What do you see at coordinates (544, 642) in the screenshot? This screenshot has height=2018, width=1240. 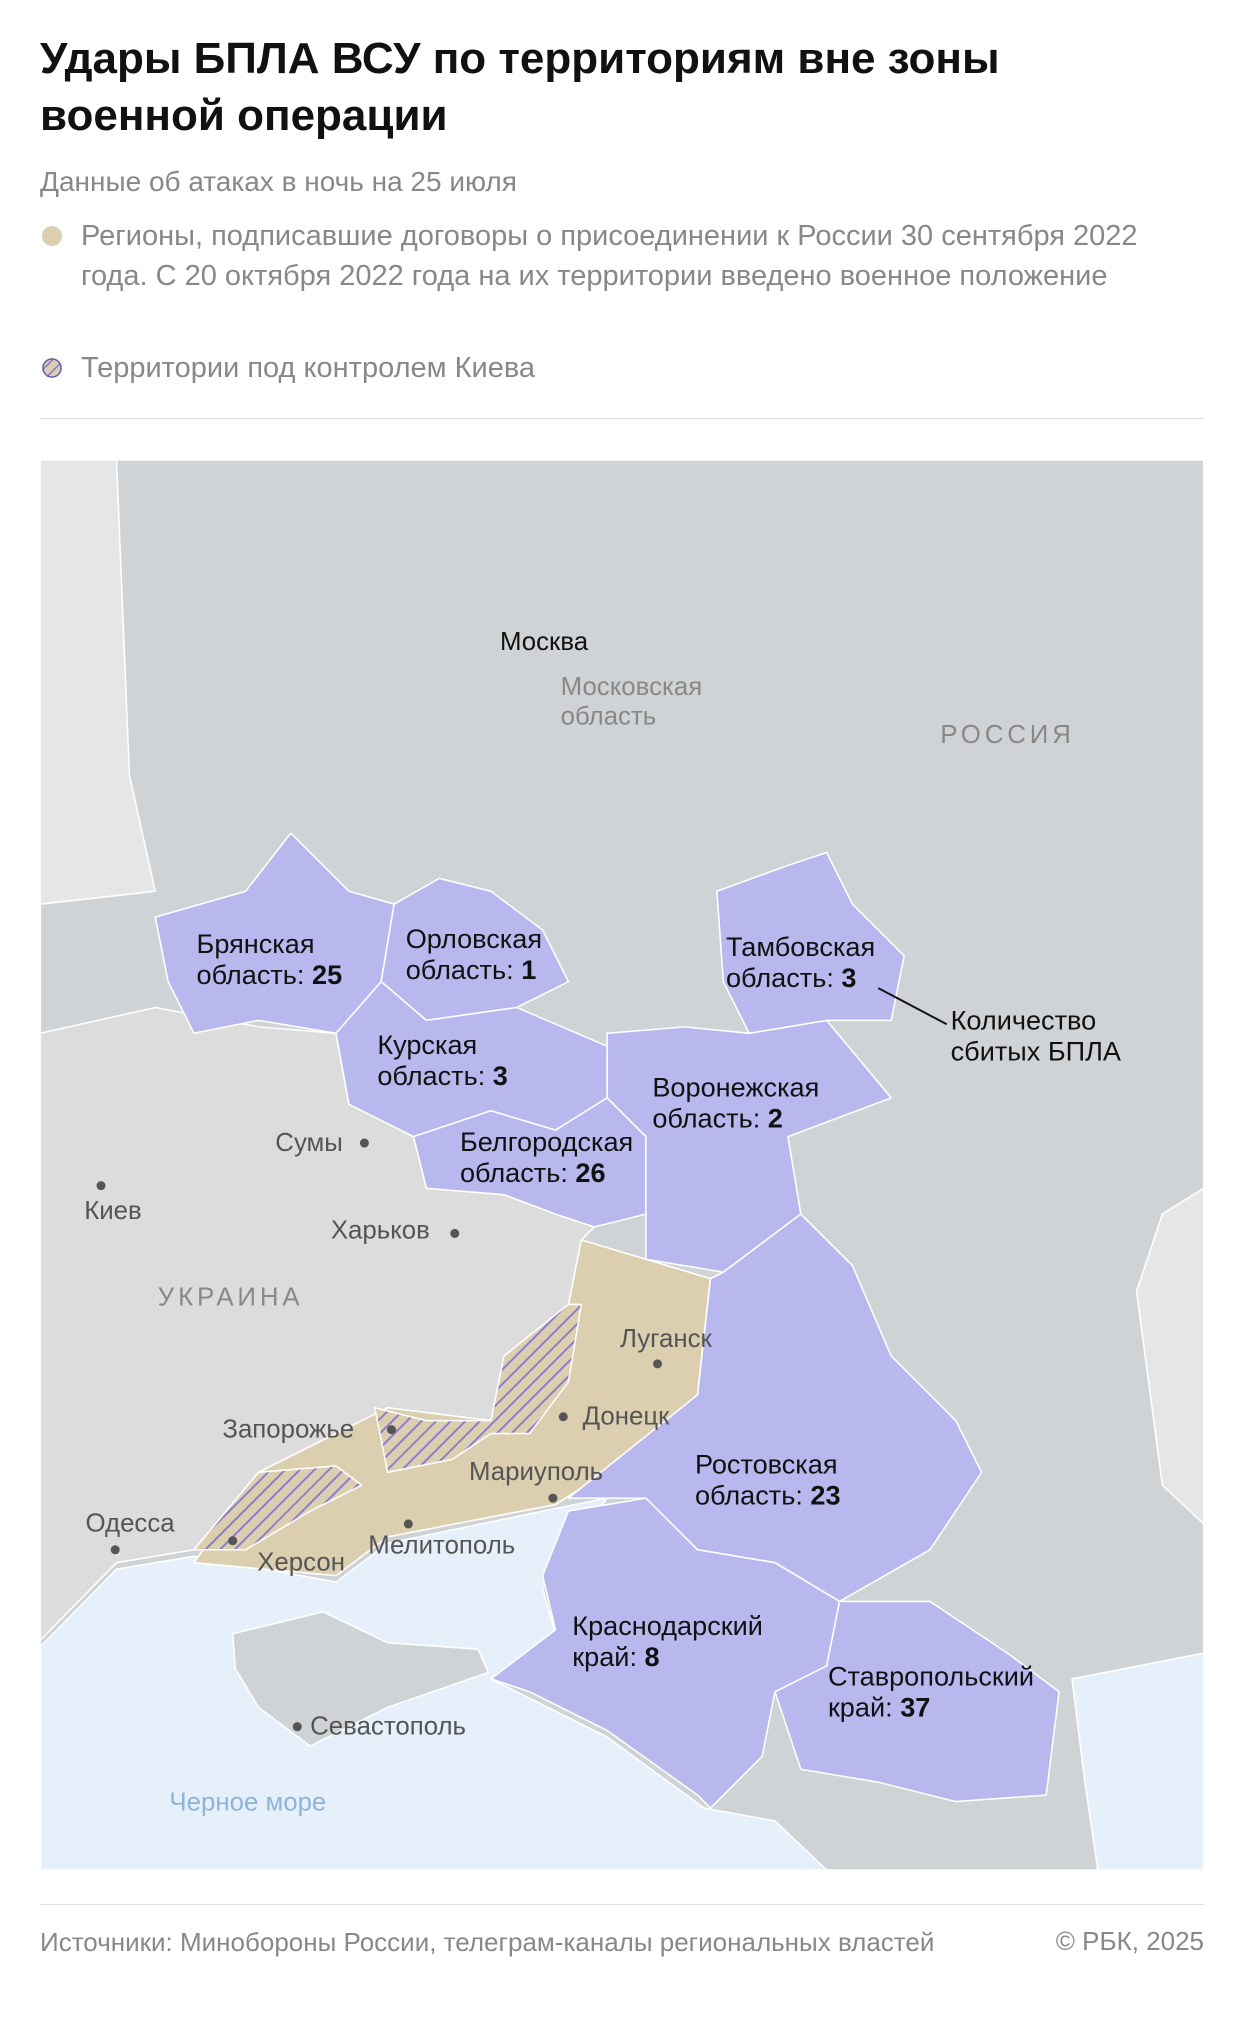 I see `city-label: Москва` at bounding box center [544, 642].